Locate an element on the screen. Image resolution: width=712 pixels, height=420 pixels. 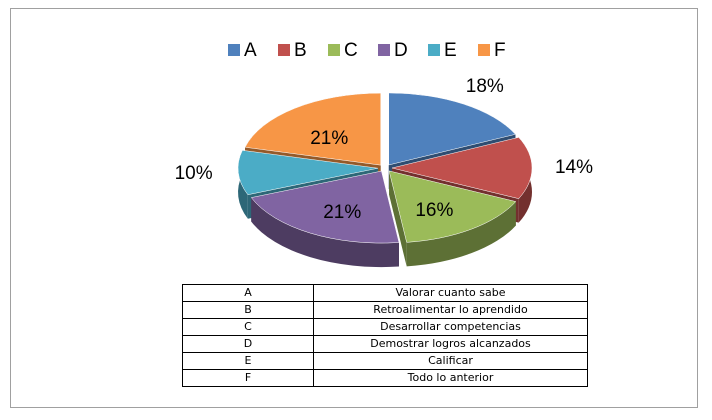
data-label: 10% is located at coordinates (194, 173).